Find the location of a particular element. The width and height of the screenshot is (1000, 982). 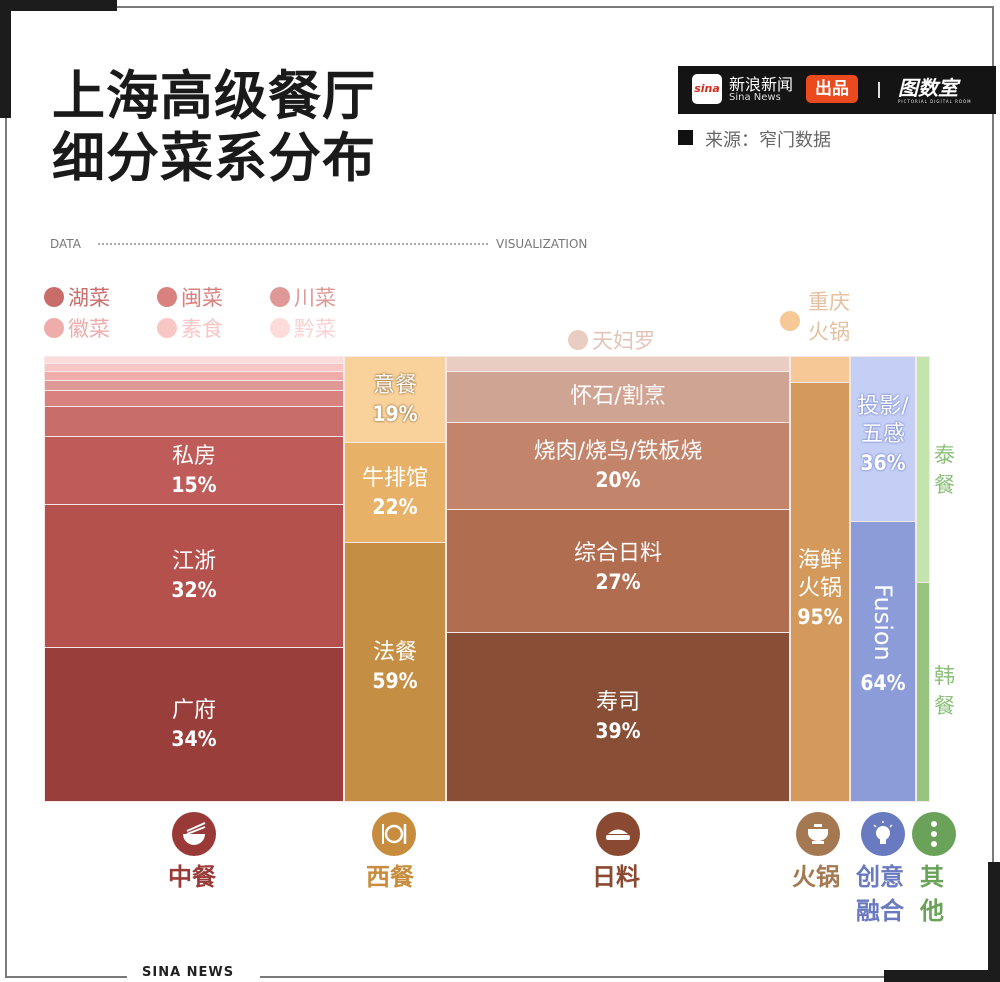

source-marker-icon is located at coordinates (685, 137).